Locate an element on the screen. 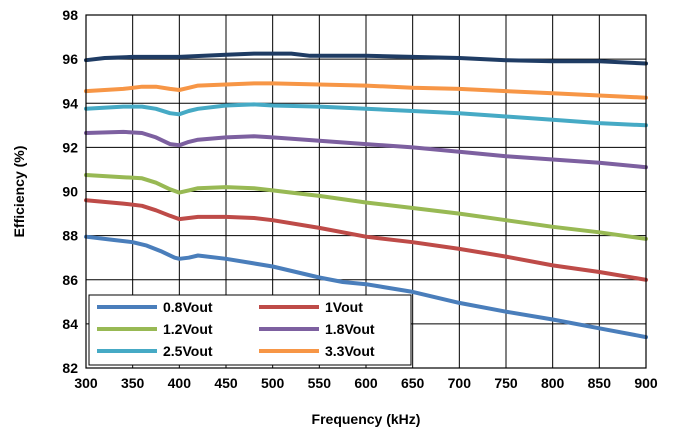  y-tick-label: 82 is located at coordinates (70, 368).